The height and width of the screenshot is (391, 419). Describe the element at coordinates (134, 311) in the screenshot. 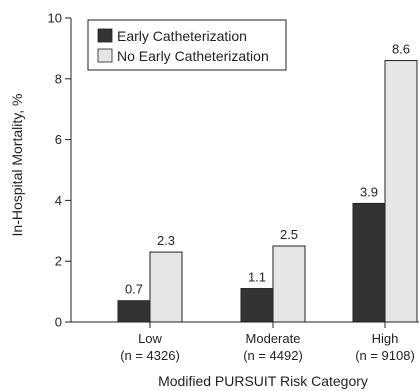

I see `bar-early-catheterization-low` at that location.